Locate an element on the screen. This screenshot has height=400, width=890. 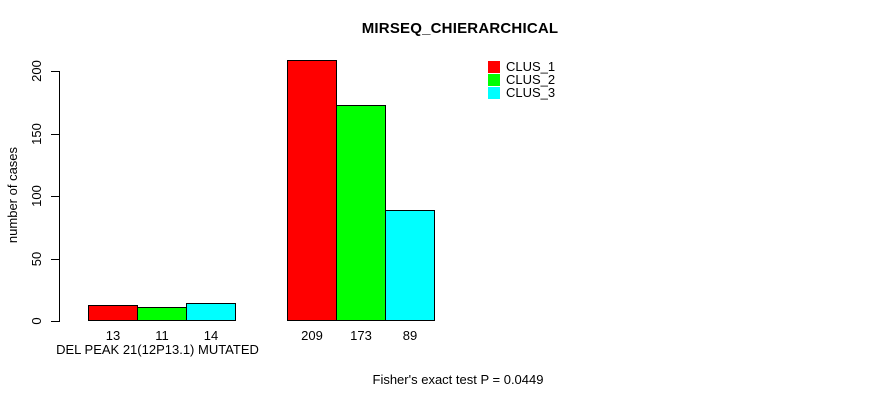
bar-value-label: 89 is located at coordinates (410, 335).